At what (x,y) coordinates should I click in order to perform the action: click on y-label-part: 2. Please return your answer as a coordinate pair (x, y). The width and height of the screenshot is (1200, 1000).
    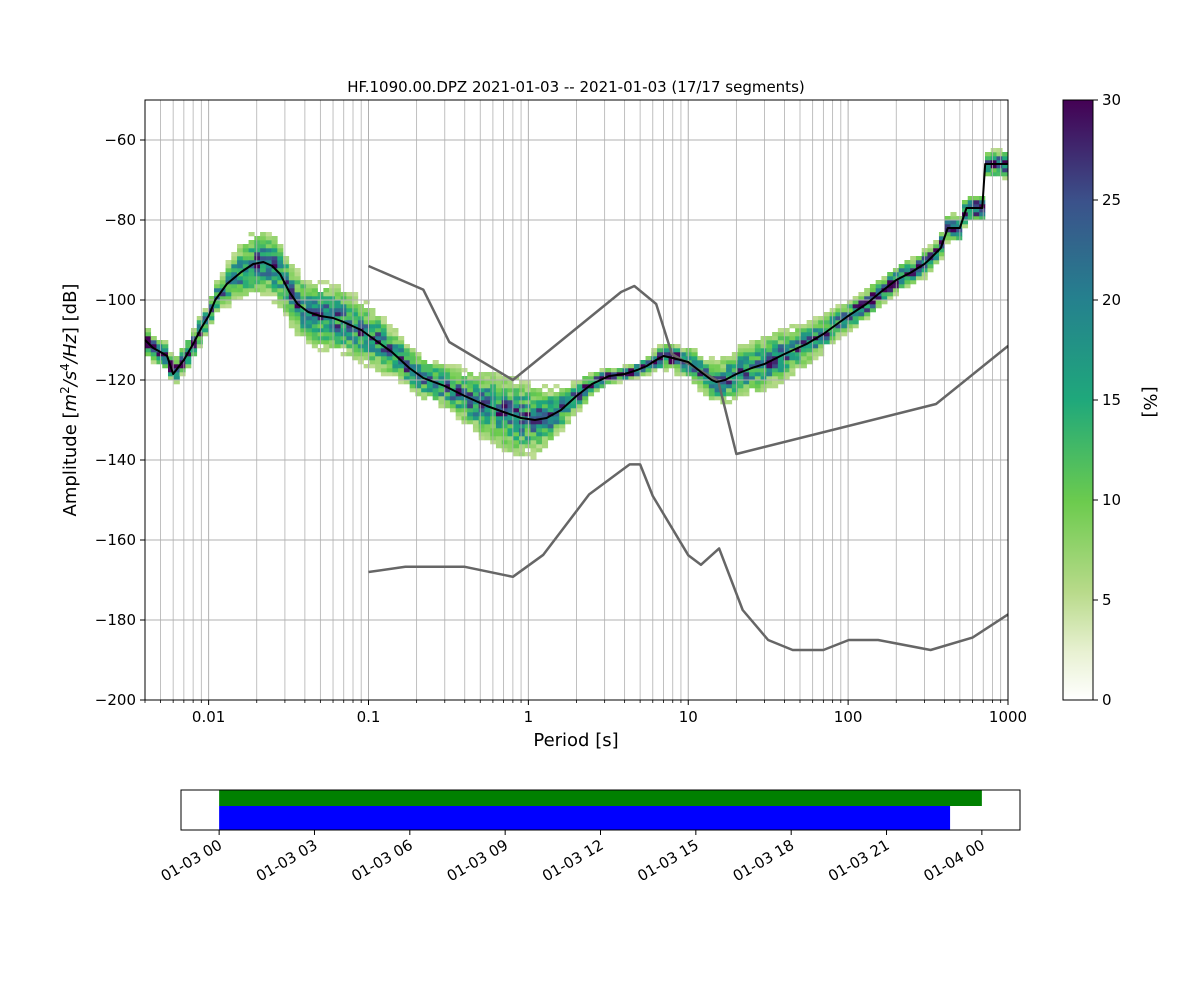
    Looking at the image, I should click on (65, 390).